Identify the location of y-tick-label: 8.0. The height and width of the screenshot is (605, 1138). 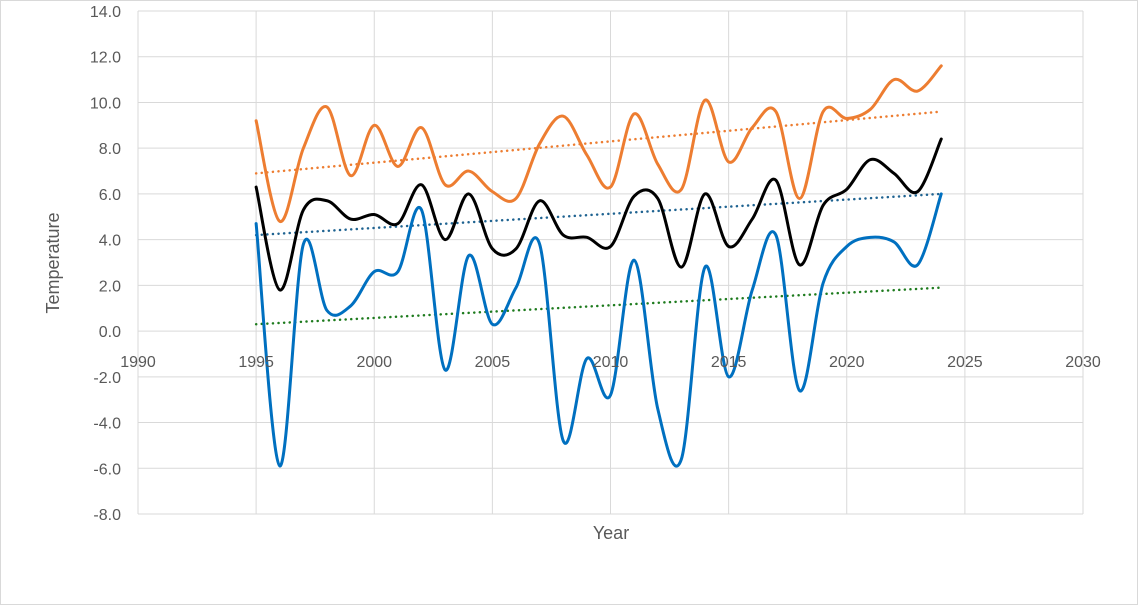
(110, 149).